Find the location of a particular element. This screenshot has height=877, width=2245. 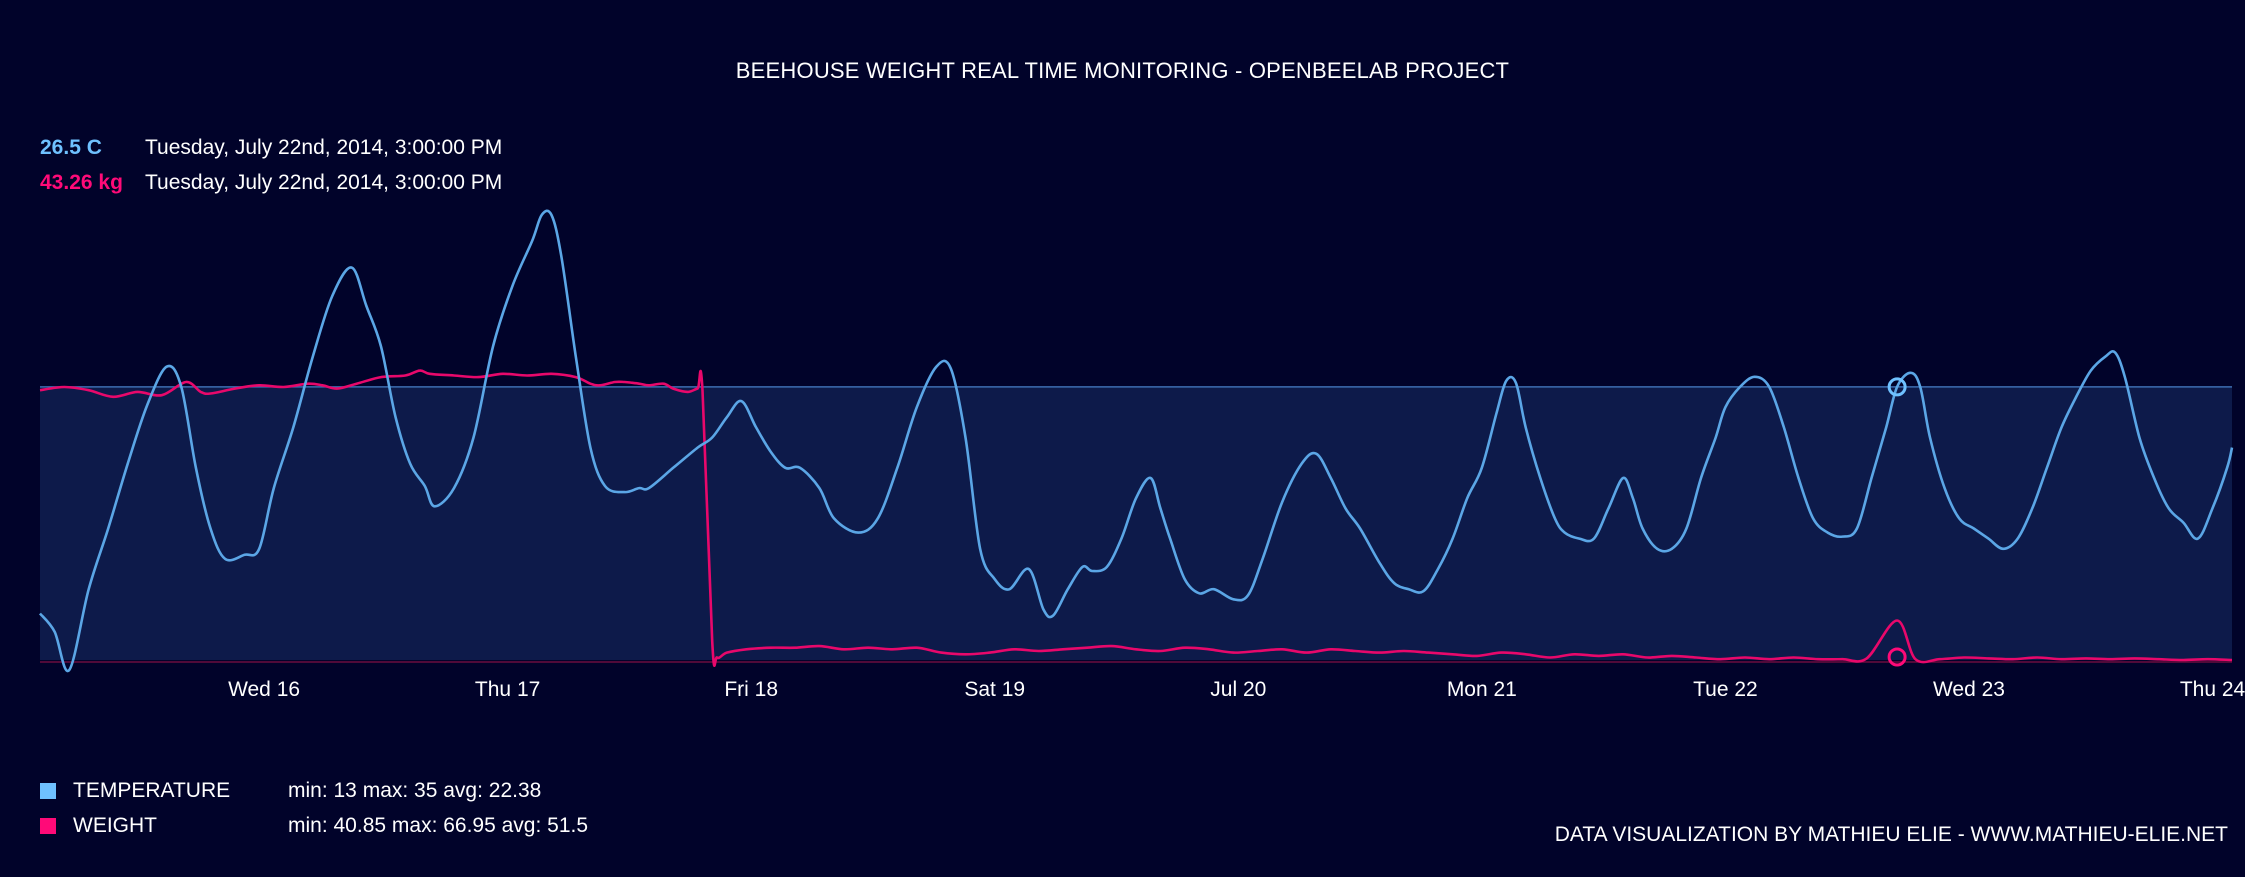

temperature-readout-time: Tuesday, July 22nd, 2014, 3:00:00 PM is located at coordinates (324, 147).